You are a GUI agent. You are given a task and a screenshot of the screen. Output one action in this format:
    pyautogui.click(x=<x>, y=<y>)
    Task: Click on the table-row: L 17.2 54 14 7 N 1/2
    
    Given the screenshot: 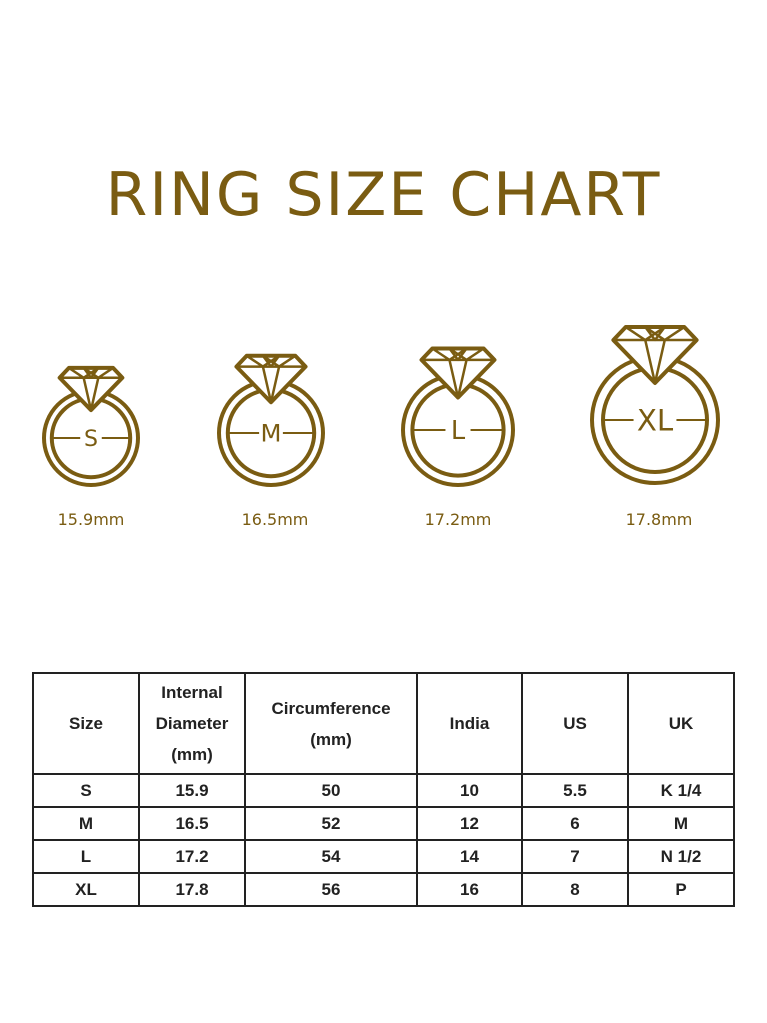 What is the action you would take?
    pyautogui.click(x=383, y=856)
    